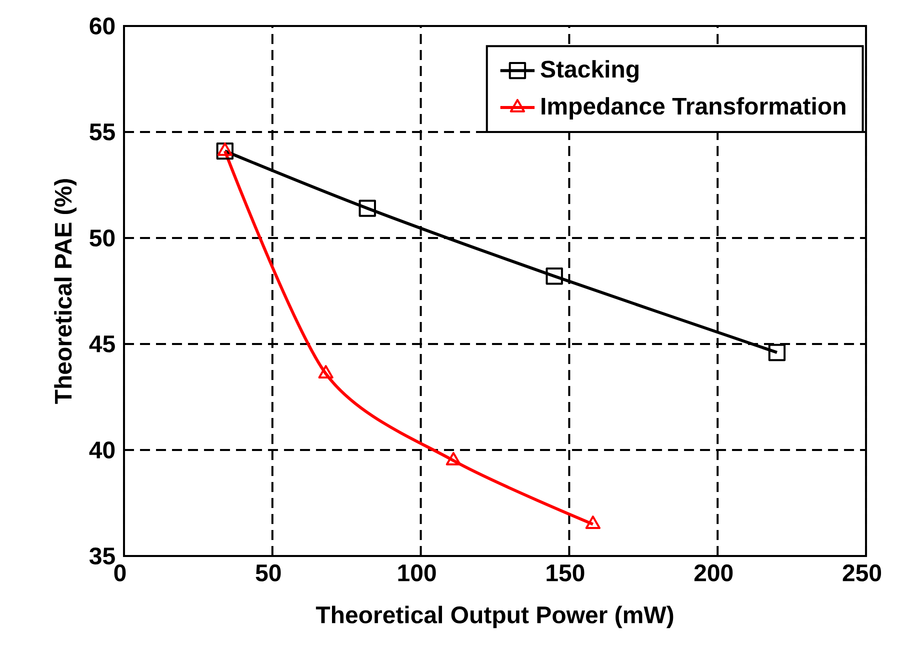  Describe the element at coordinates (102, 26) in the screenshot. I see `y-tick-label: 60` at that location.